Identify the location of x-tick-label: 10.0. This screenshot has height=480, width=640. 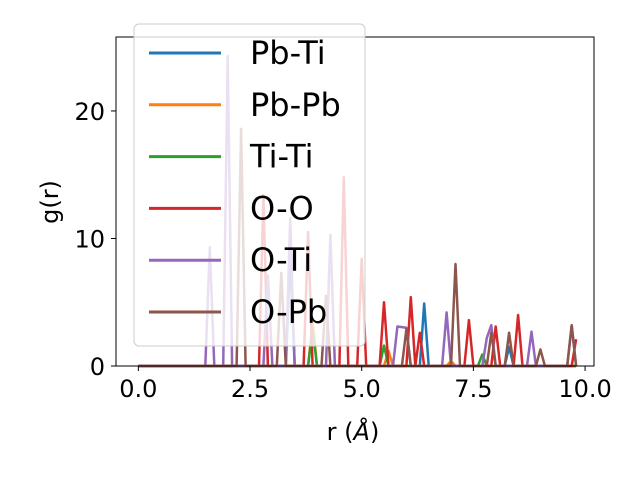
(584, 389).